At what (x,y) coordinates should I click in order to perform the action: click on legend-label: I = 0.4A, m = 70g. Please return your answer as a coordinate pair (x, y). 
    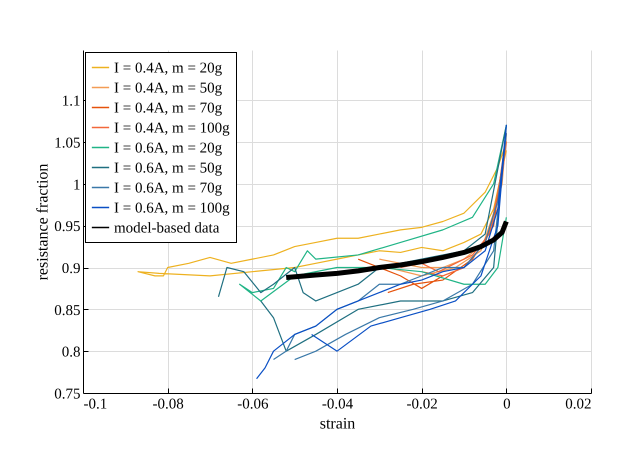
    Looking at the image, I should click on (168, 108).